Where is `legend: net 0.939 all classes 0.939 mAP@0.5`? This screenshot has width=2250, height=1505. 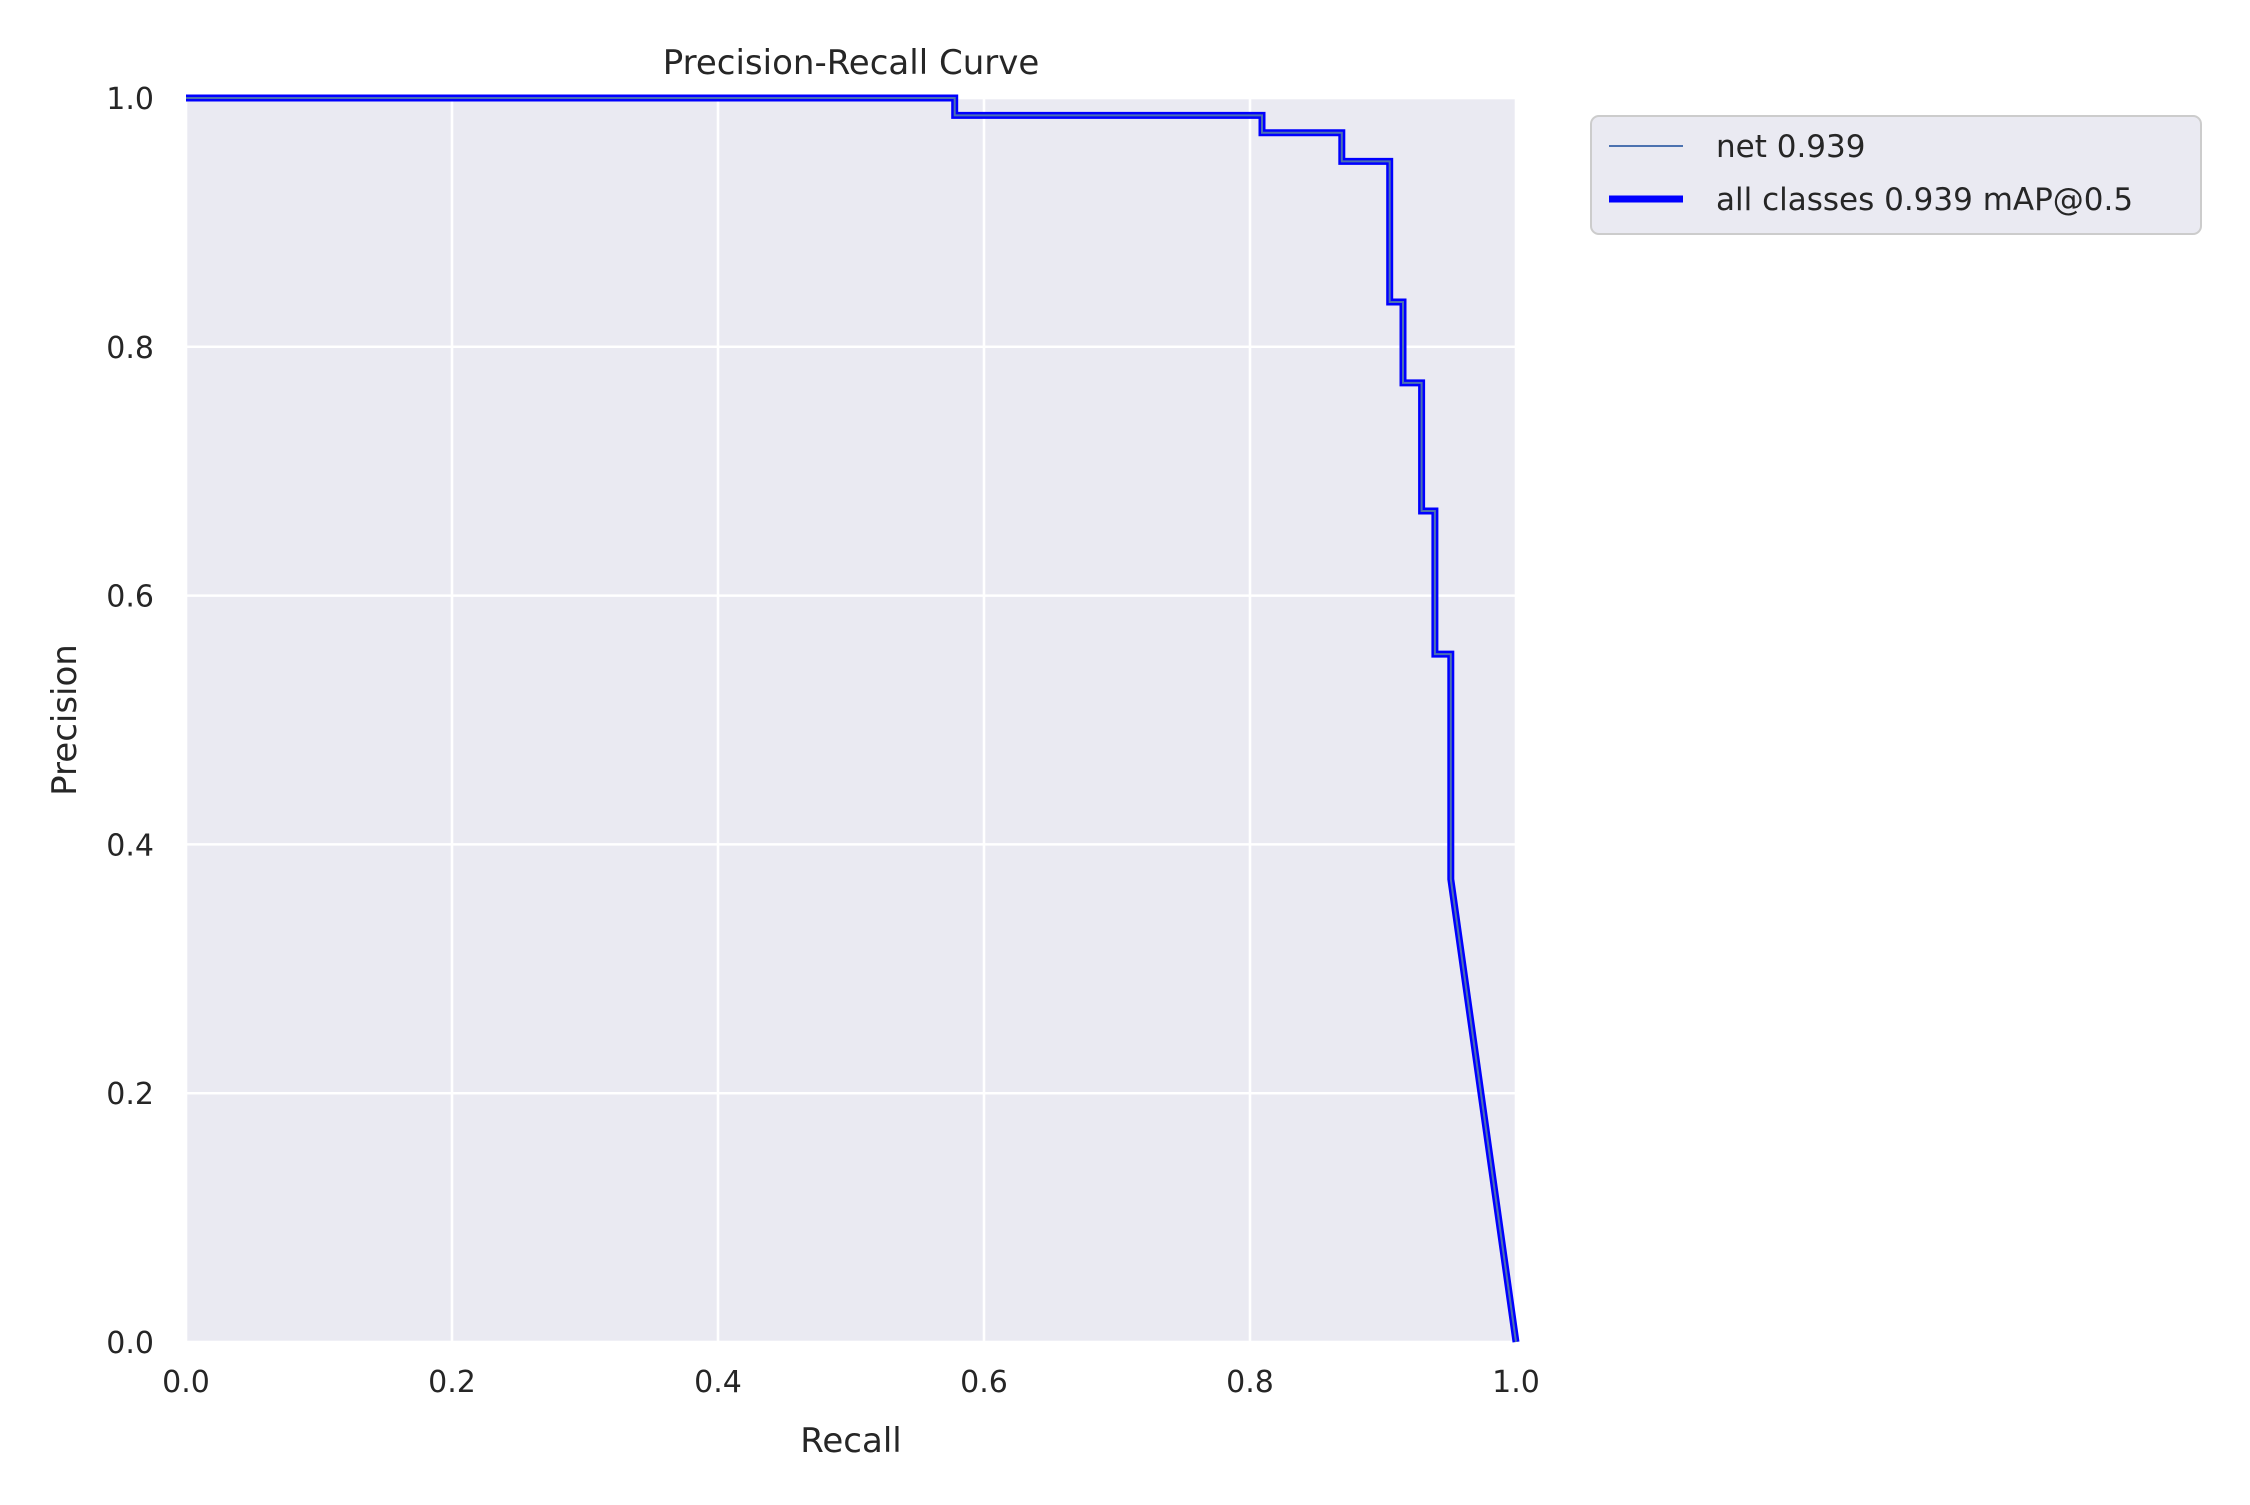
legend: net 0.939 all classes 0.939 mAP@0.5 is located at coordinates (1896, 175).